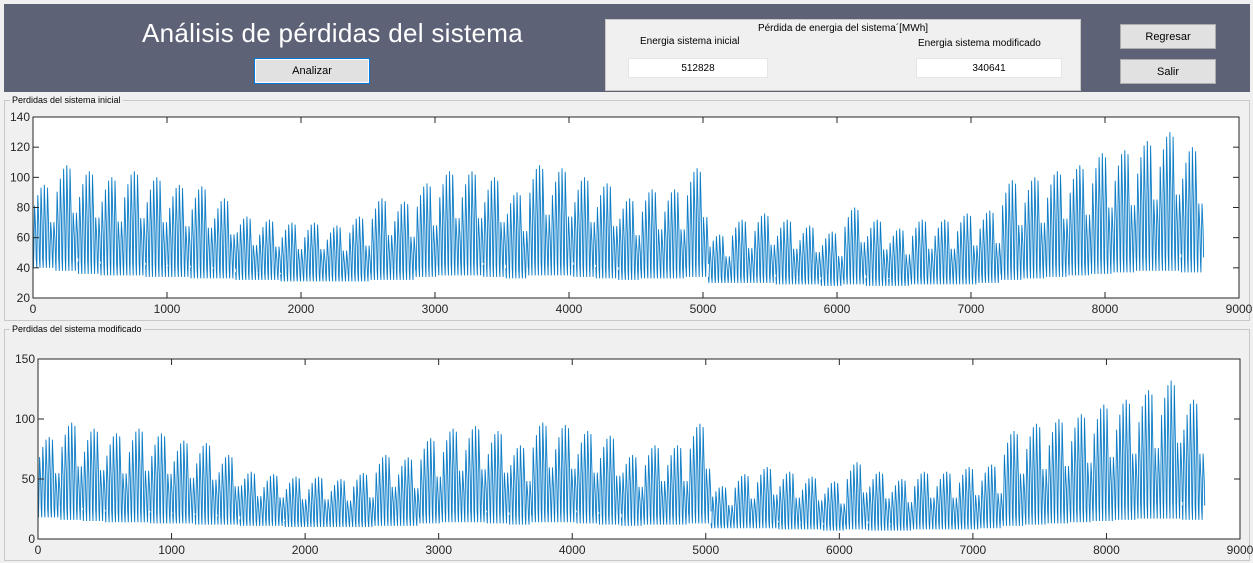 The height and width of the screenshot is (563, 1253). What do you see at coordinates (333, 33) in the screenshot?
I see `app-title: Análisis de pérdidas del sistema` at bounding box center [333, 33].